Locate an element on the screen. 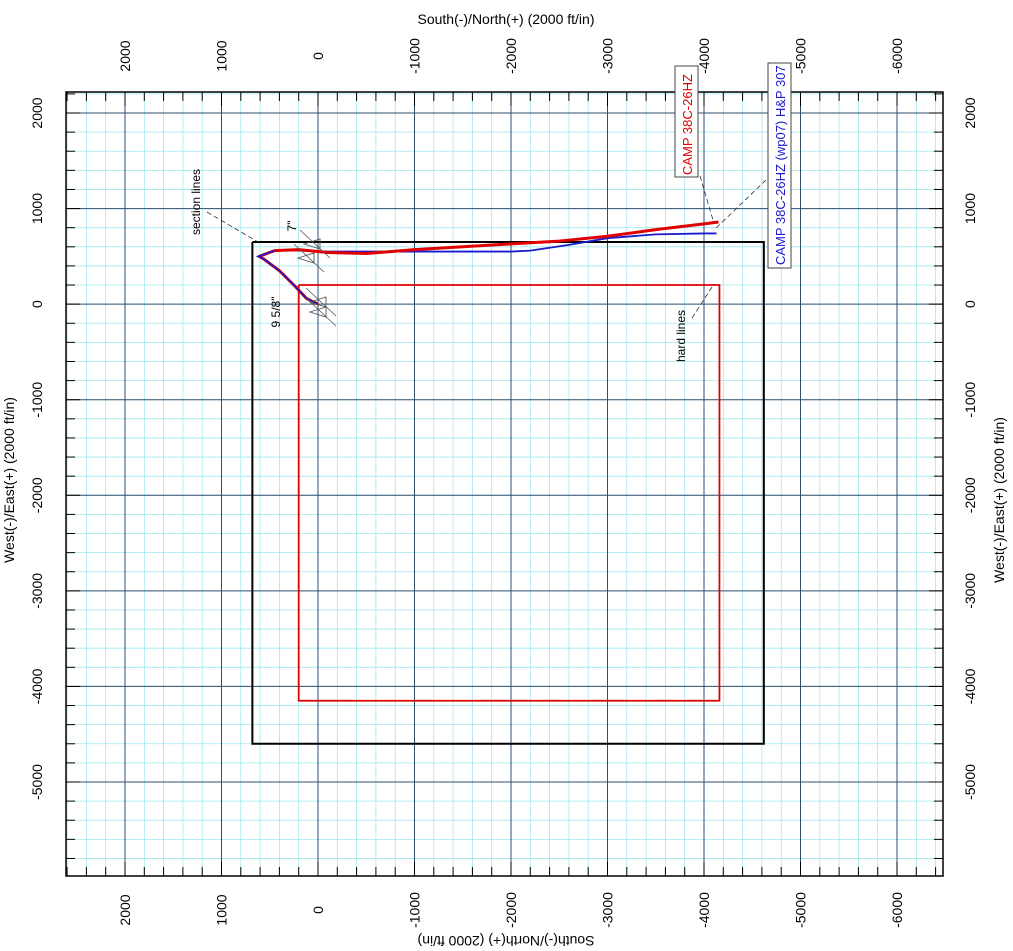 The image size is (1013, 951). casing-label-9-5-8in: 9 5/8" is located at coordinates (276, 312).